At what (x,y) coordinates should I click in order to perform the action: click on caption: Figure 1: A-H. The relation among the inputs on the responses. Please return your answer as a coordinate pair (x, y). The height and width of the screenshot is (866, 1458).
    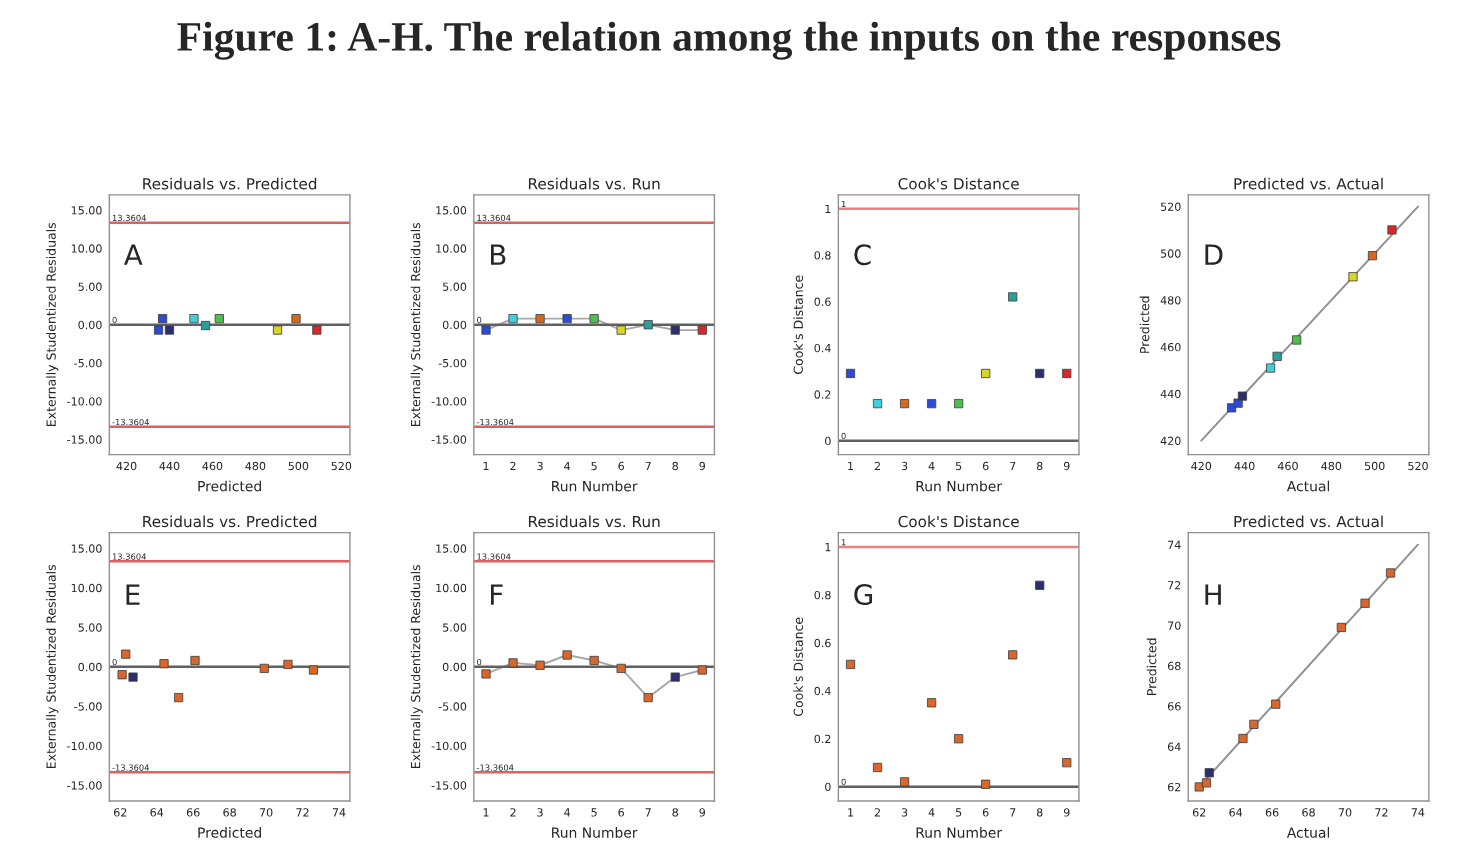
    Looking at the image, I should click on (729, 40).